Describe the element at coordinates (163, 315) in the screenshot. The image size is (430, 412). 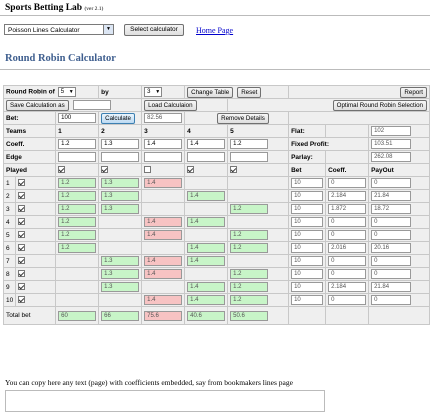
I see `team-total-bet: 75.6` at that location.